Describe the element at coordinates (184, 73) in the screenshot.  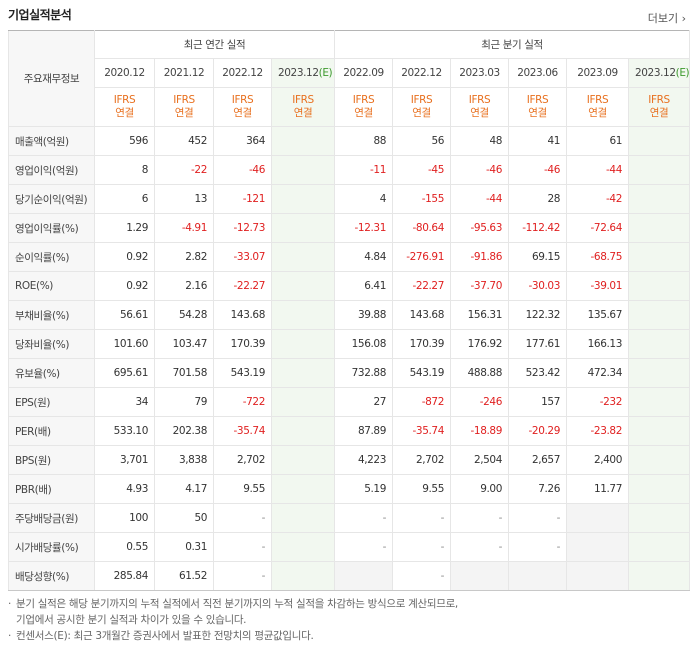
I see `period-header: 2021.12` at that location.